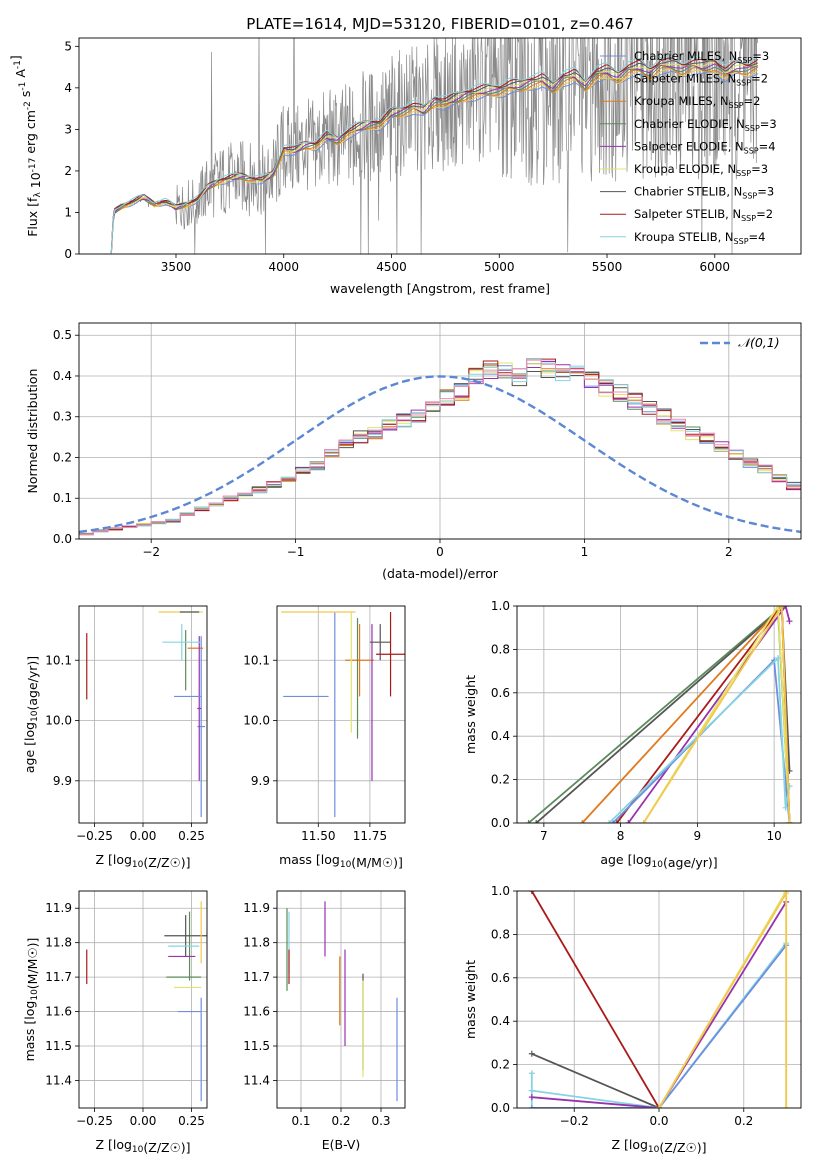 This screenshot has width=819, height=1170. I want to click on y-tick-label: 5, so click(68, 46).